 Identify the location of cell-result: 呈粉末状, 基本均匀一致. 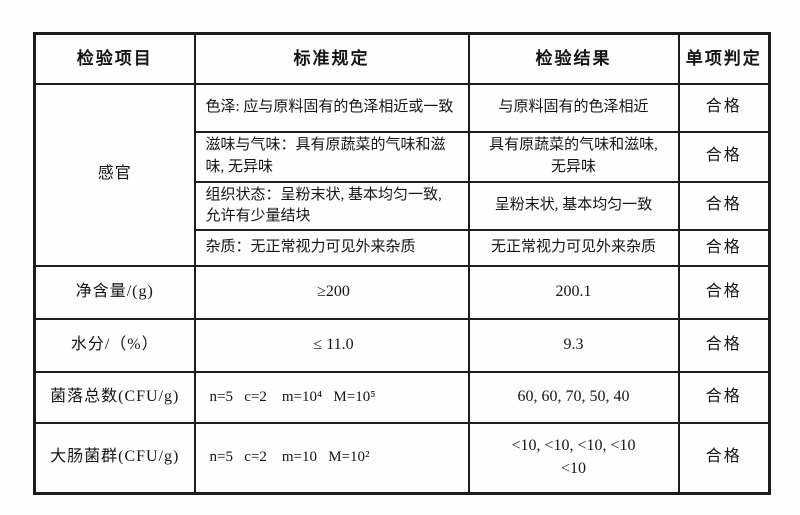
(573, 206).